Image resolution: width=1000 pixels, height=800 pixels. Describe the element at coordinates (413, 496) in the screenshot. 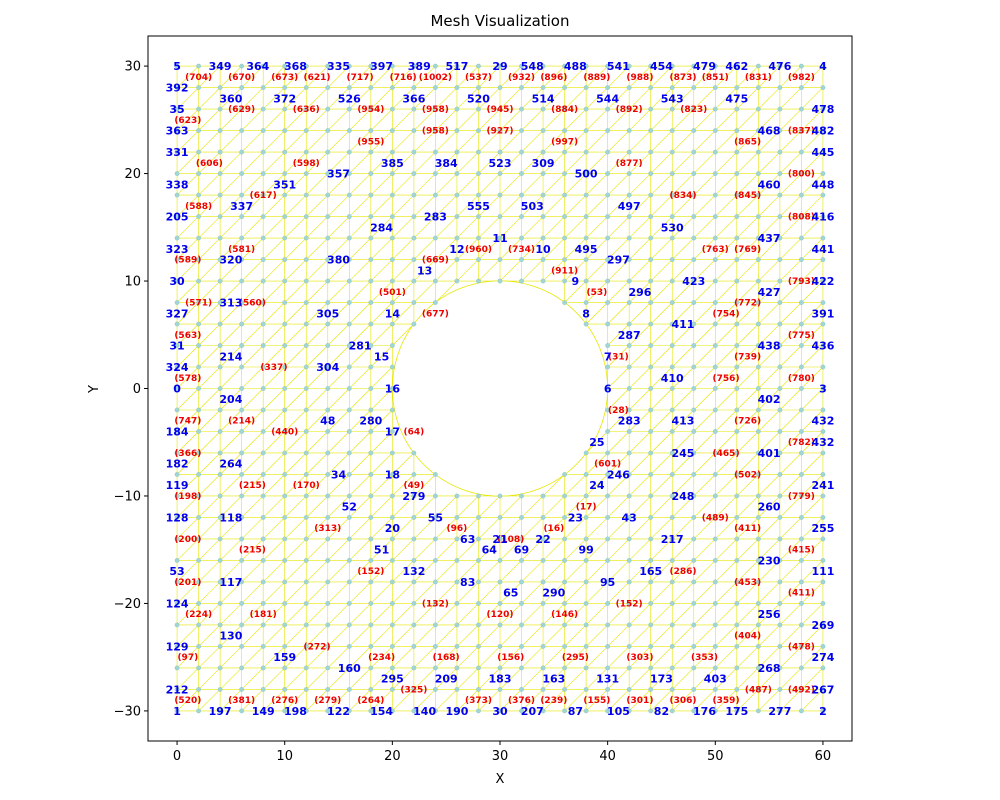

I see `node-label: 279` at that location.